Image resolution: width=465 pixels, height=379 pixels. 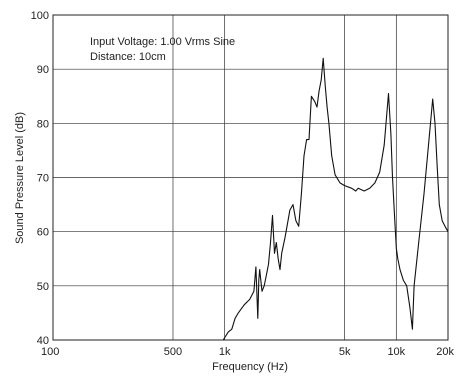 I want to click on y-tick-label-80: 80, so click(x=43, y=124).